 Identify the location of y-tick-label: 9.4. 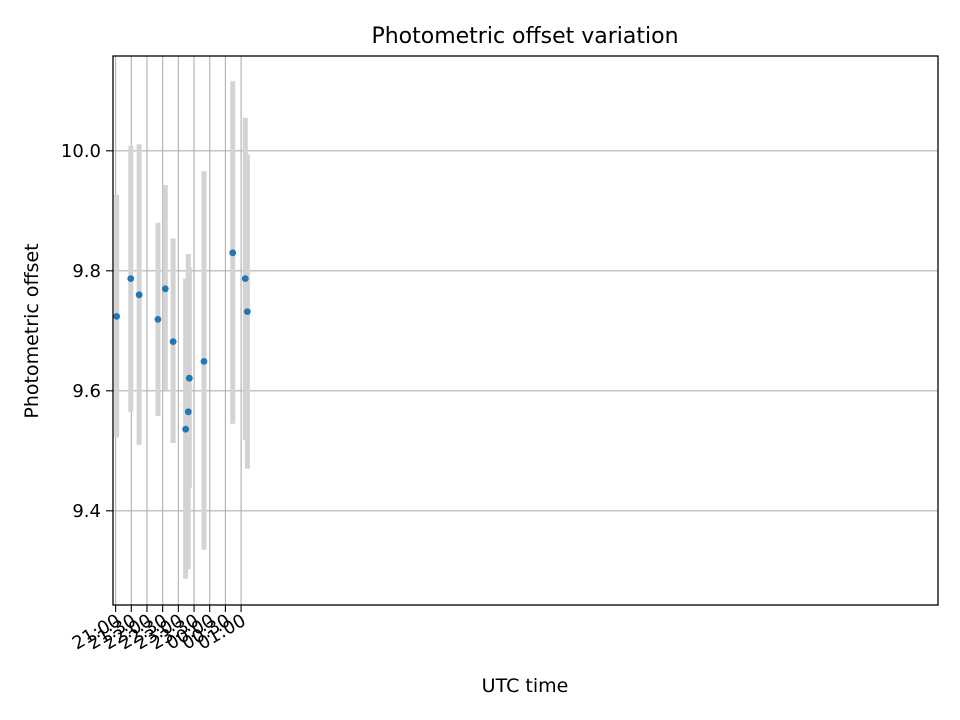
(86, 511).